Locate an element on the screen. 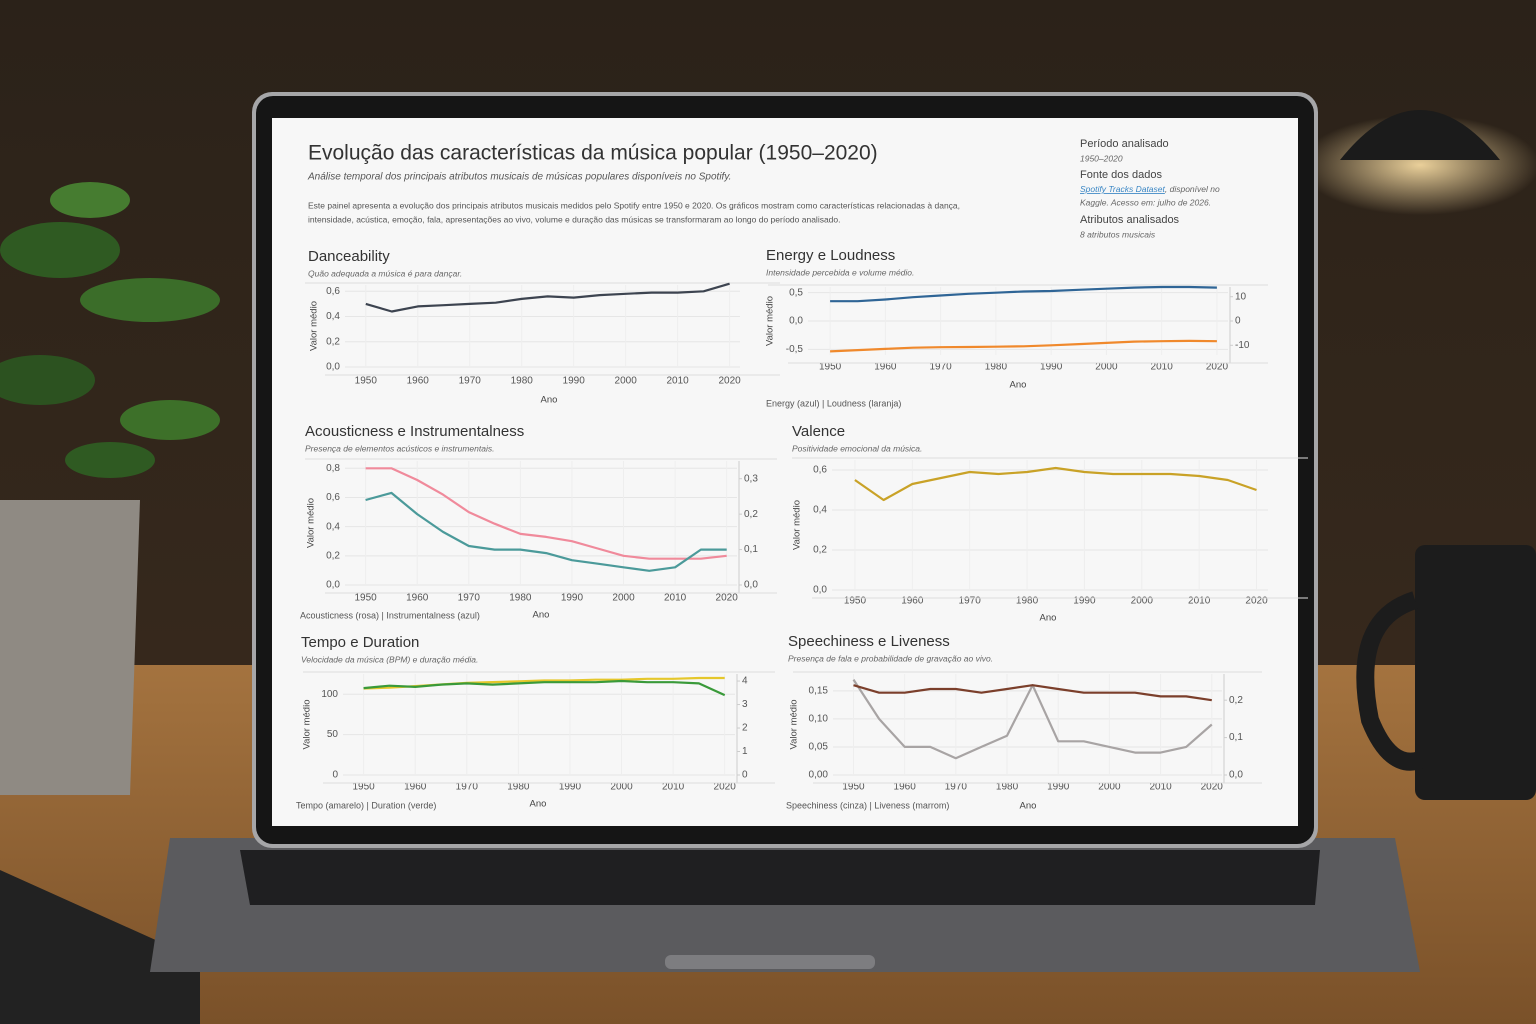 This screenshot has width=1536, height=1024. y-tick-label: -0,5 is located at coordinates (795, 349).